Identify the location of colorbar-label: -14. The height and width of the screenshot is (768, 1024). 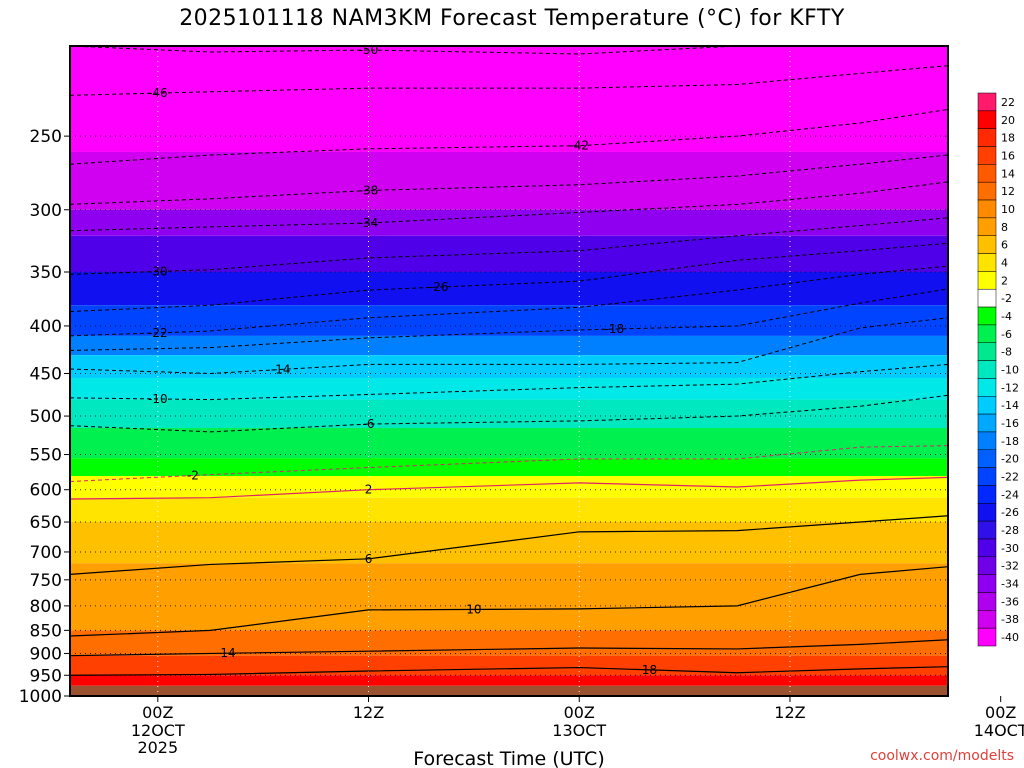
(1010, 405).